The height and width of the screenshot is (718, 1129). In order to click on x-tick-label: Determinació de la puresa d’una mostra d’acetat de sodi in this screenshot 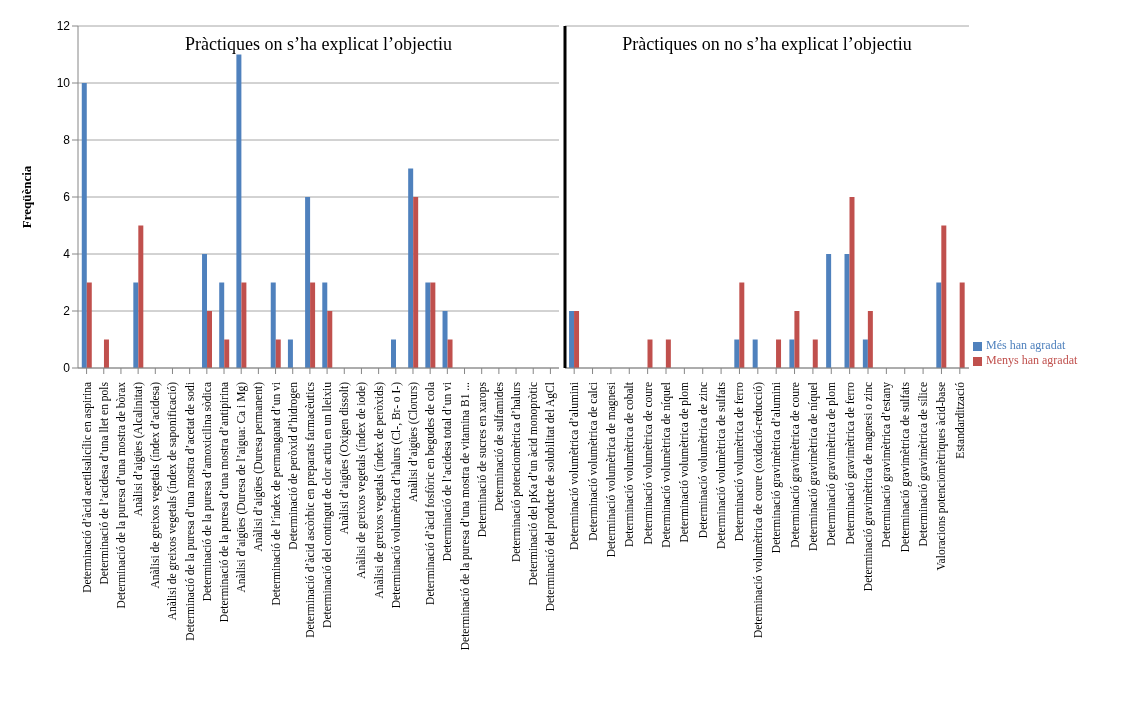, I will do `click(190, 511)`.